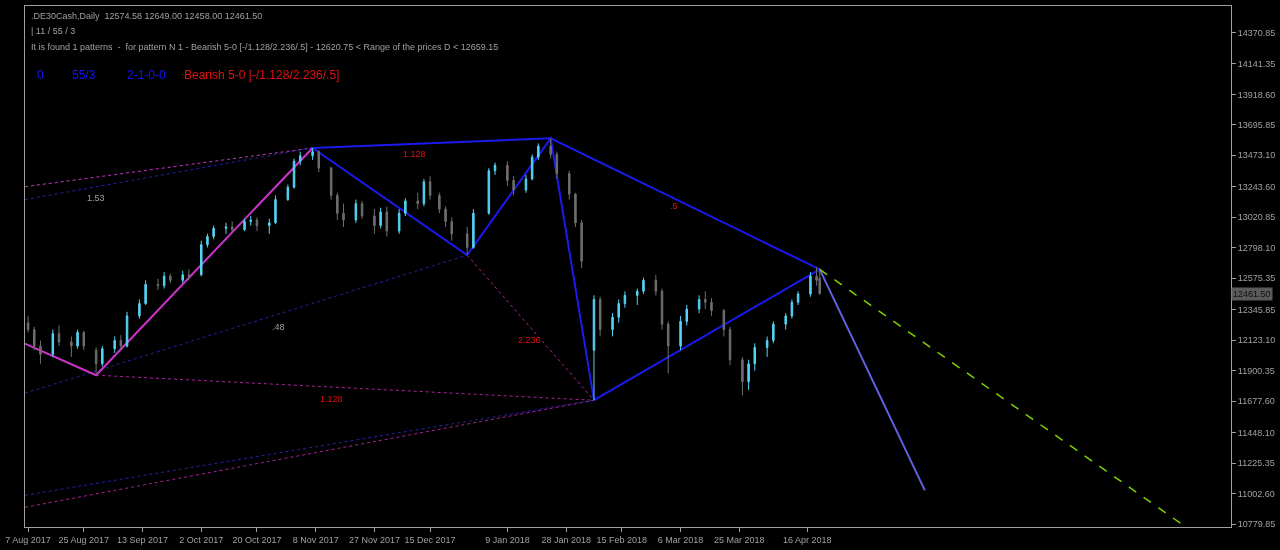  I want to click on y-tick-label: 13243.60, so click(1256, 186).